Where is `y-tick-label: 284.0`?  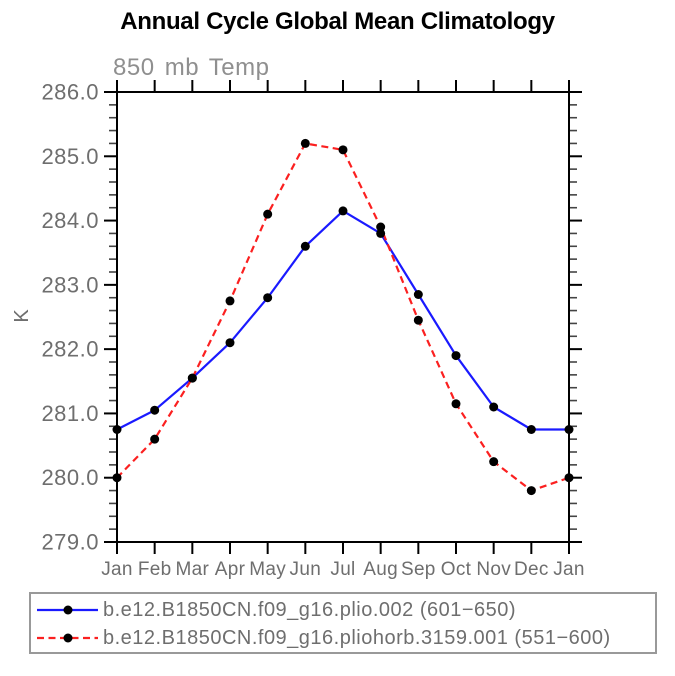 y-tick-label: 284.0 is located at coordinates (70, 220).